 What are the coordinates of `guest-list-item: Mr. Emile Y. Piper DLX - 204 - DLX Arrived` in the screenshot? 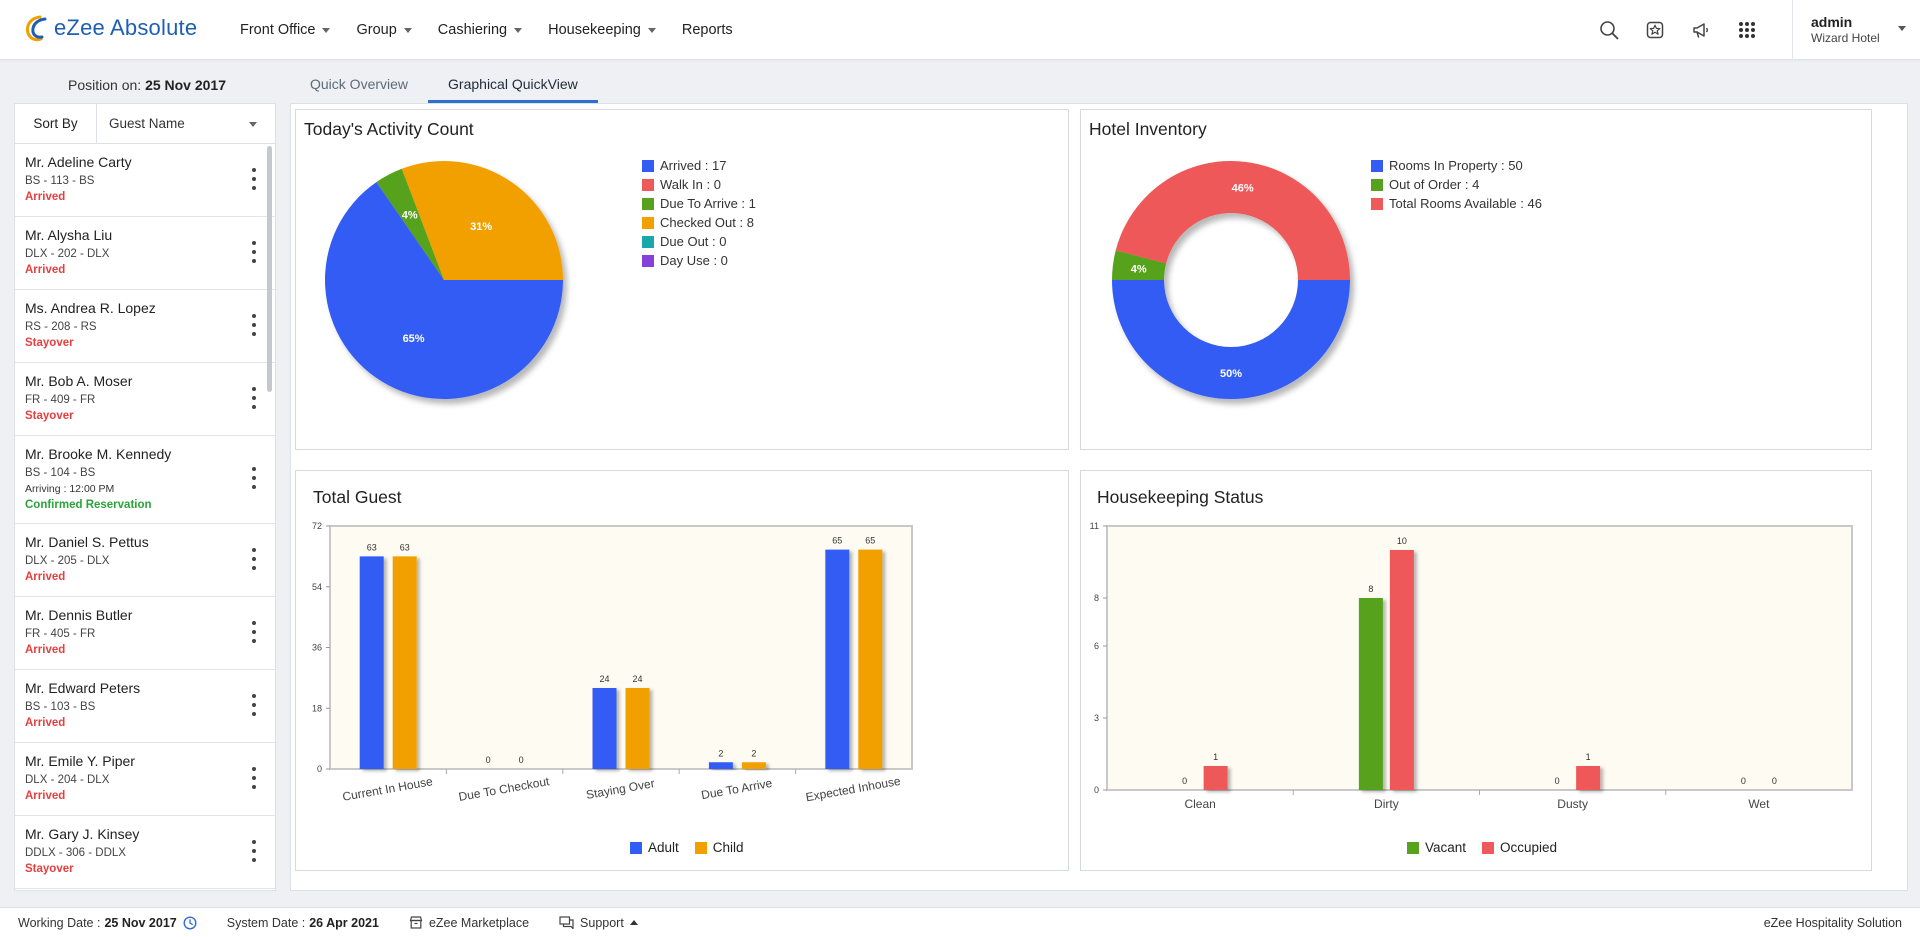 It's located at (145, 779).